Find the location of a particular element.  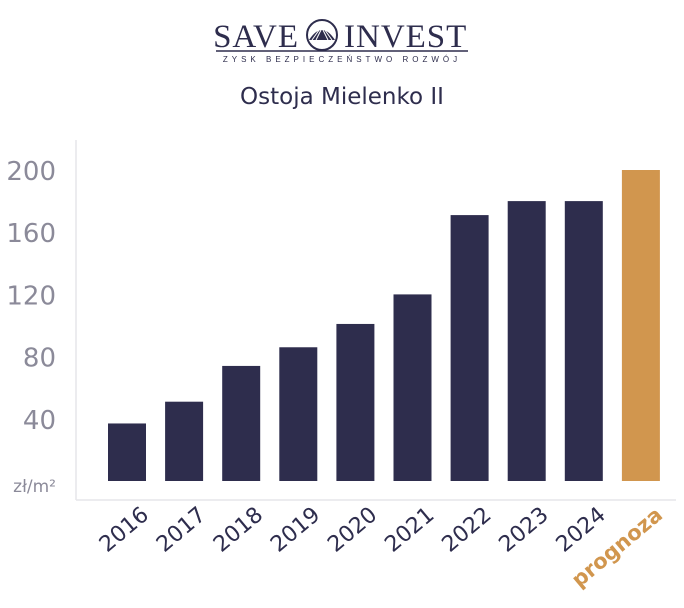

x-tick-label: 2023 is located at coordinates (524, 529).